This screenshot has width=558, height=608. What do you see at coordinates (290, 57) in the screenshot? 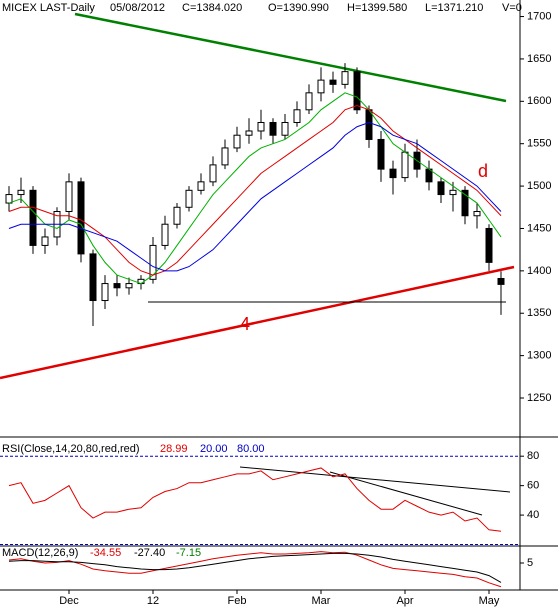
I see `trend-line` at bounding box center [290, 57].